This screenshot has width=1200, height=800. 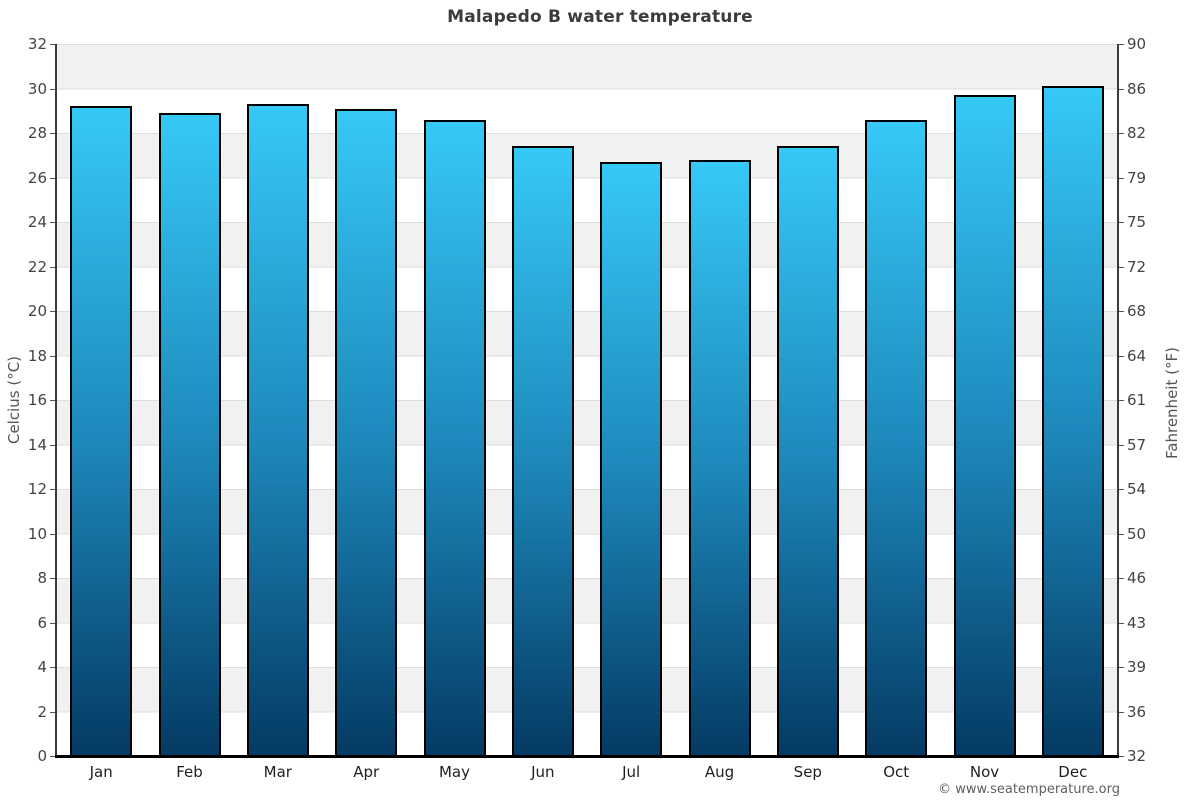 What do you see at coordinates (366, 432) in the screenshot?
I see `bar-apr` at bounding box center [366, 432].